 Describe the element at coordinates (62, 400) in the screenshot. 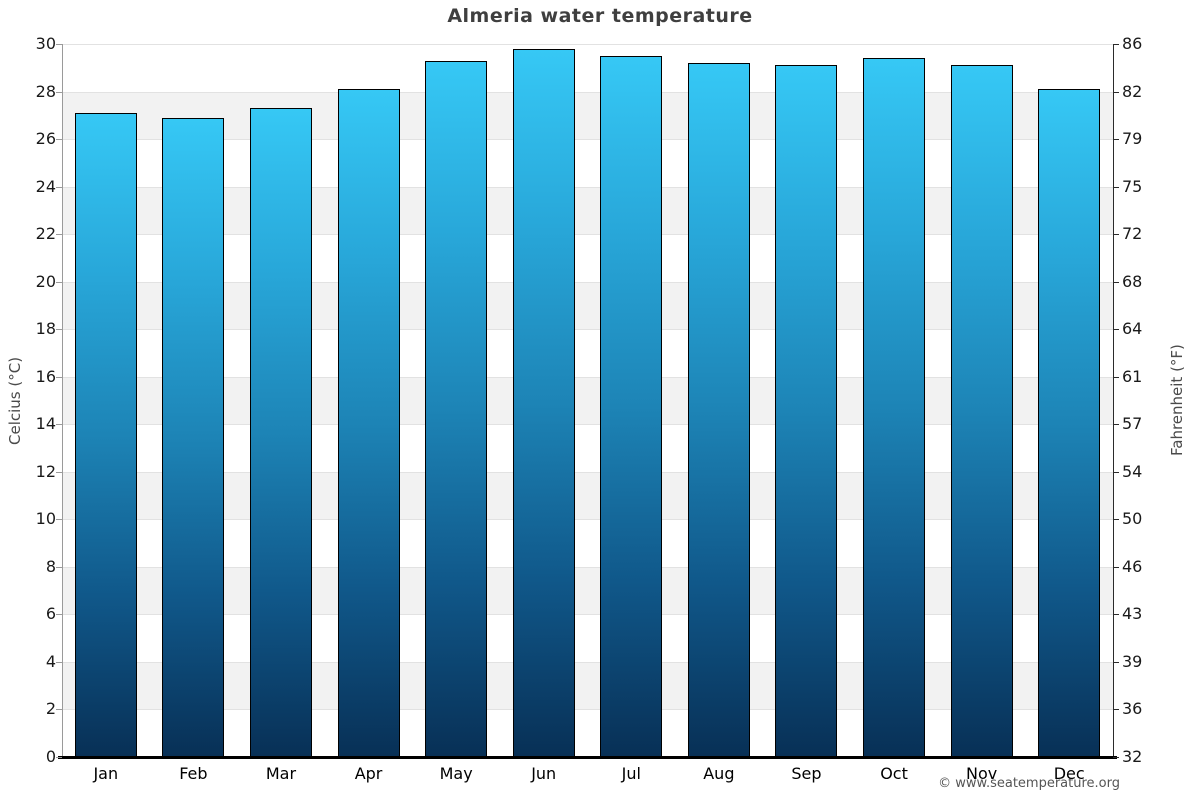

I see `y-axis-line-left` at that location.